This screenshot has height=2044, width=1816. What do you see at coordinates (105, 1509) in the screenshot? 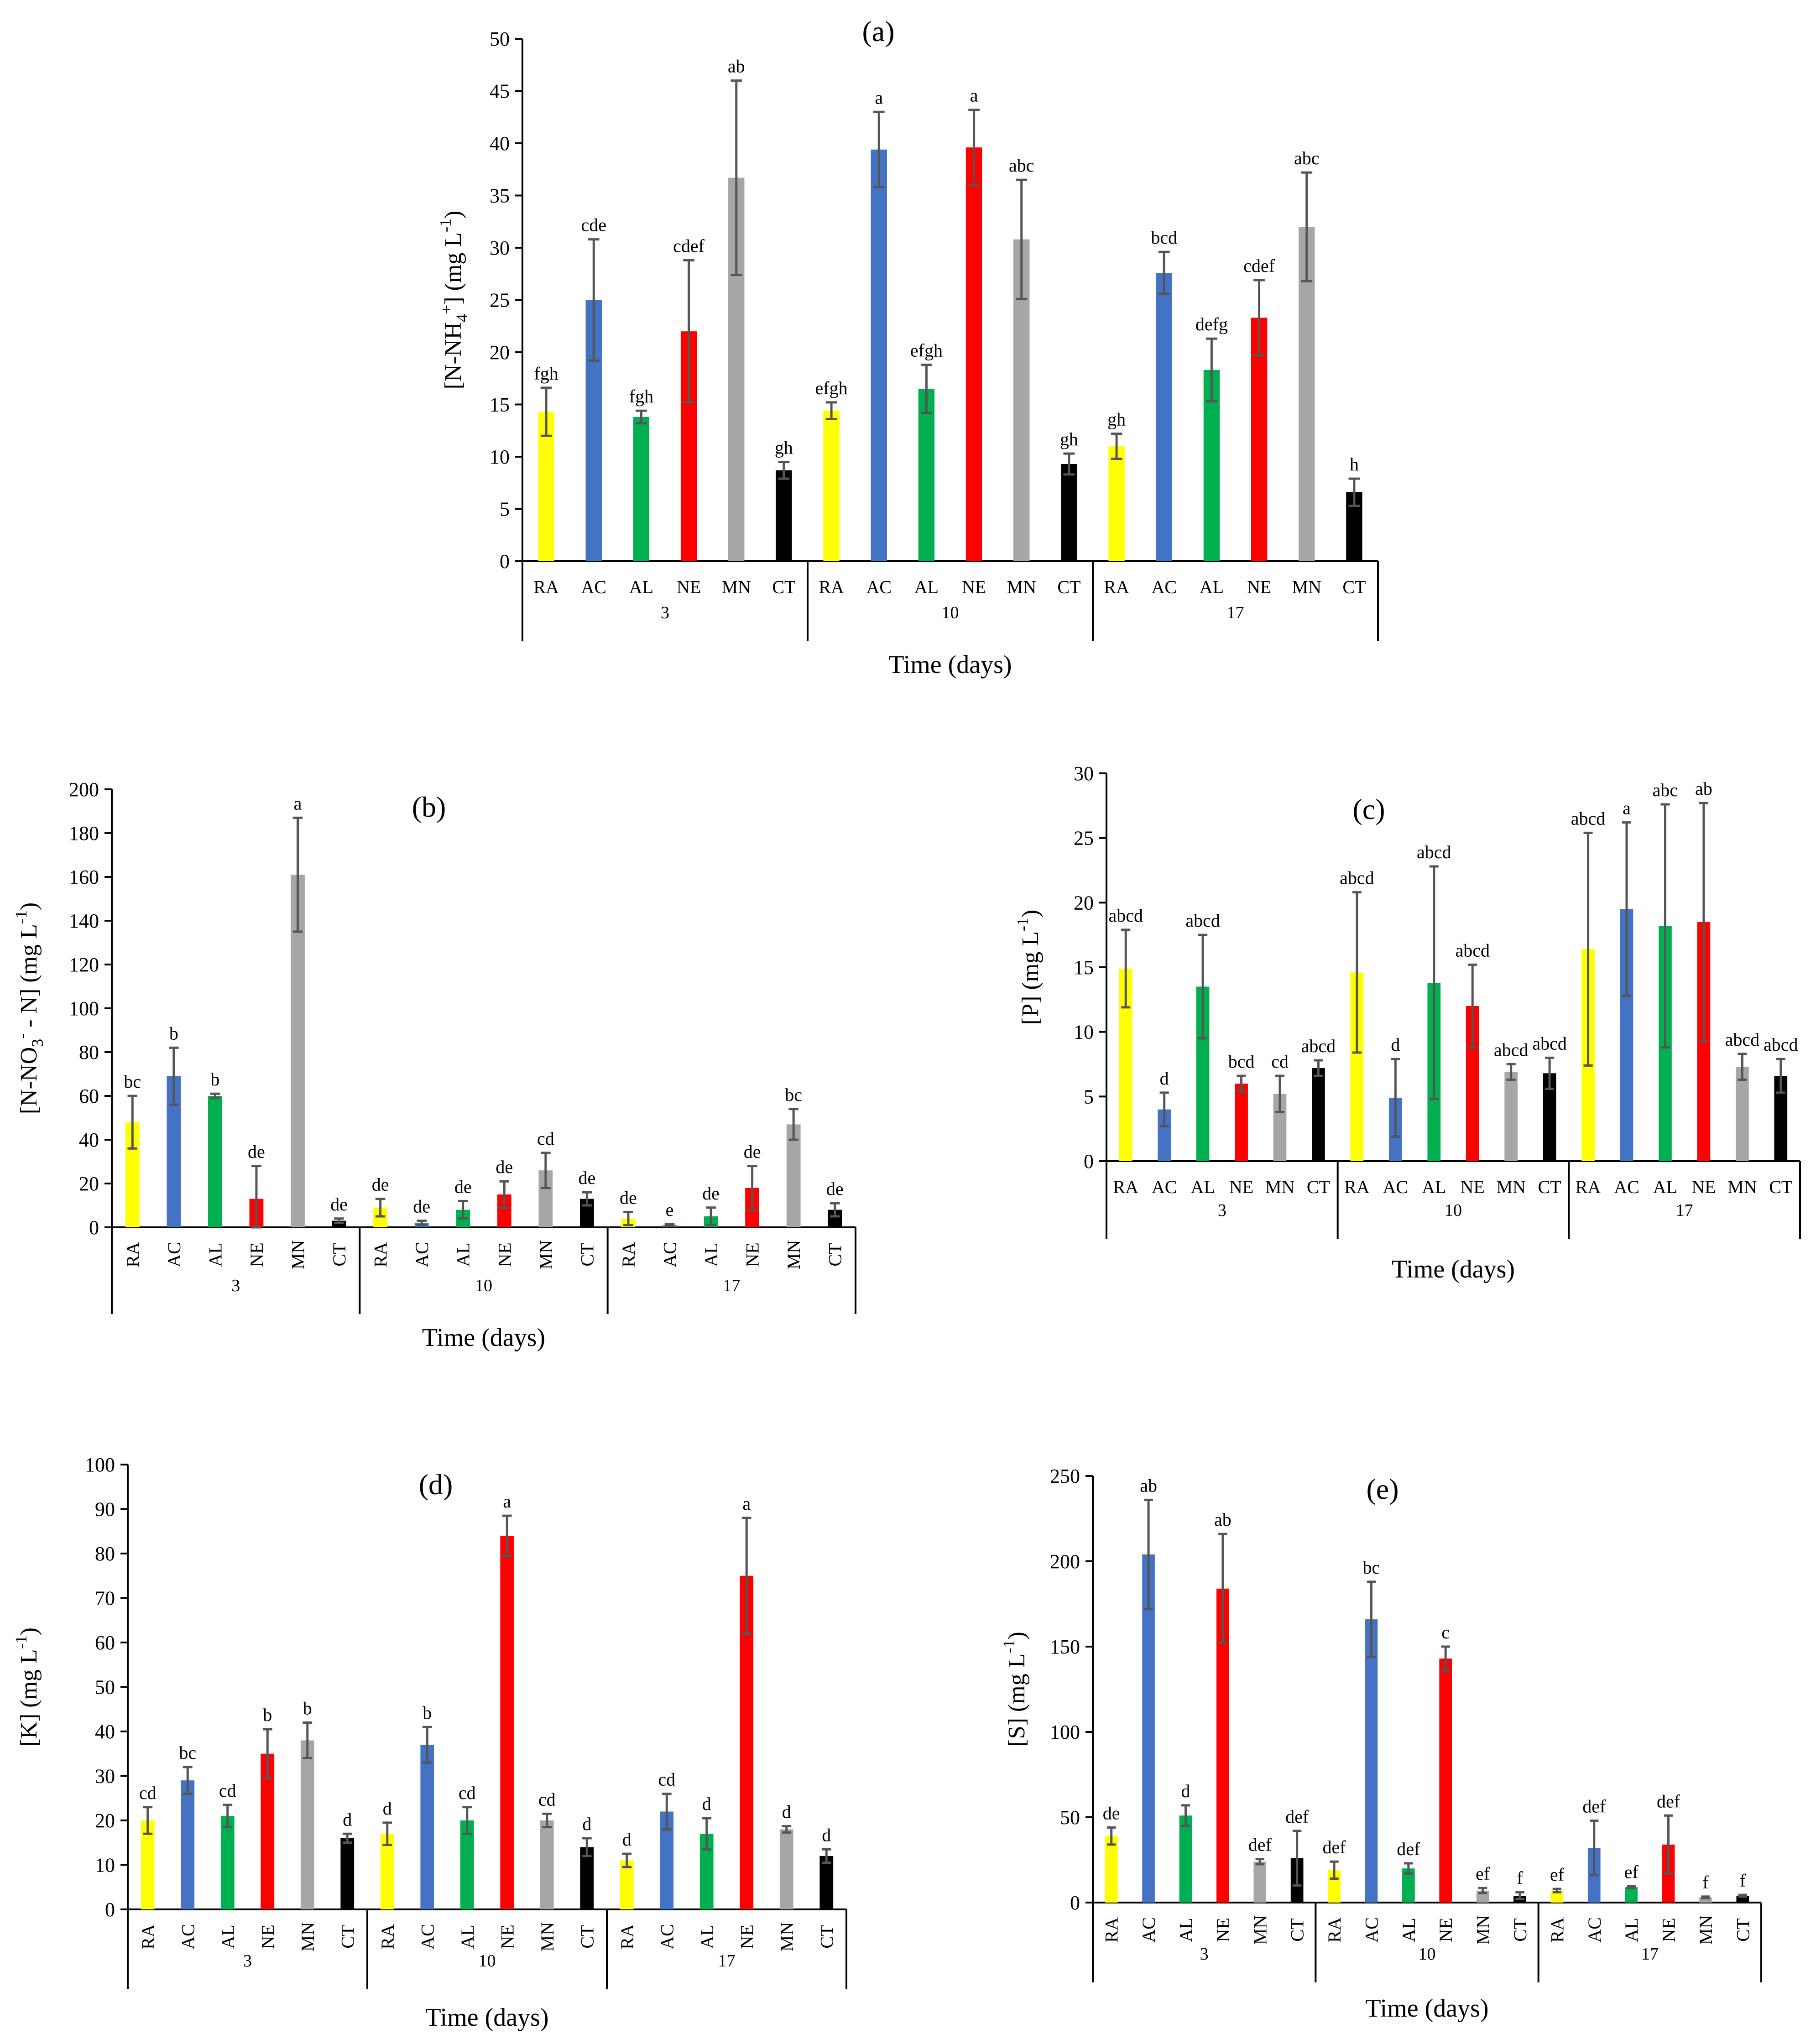
I see `y-tick-label: 90` at bounding box center [105, 1509].